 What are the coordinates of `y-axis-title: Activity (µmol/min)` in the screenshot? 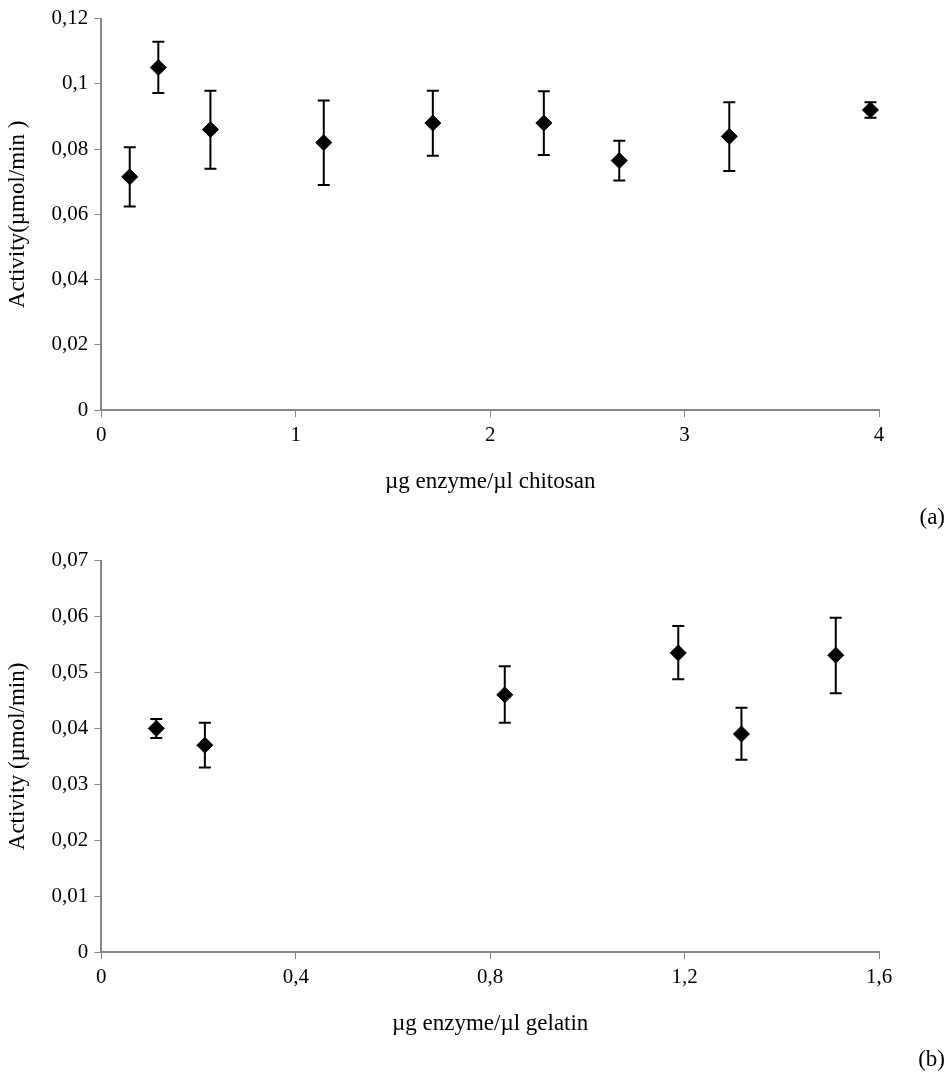 It's located at (16, 756).